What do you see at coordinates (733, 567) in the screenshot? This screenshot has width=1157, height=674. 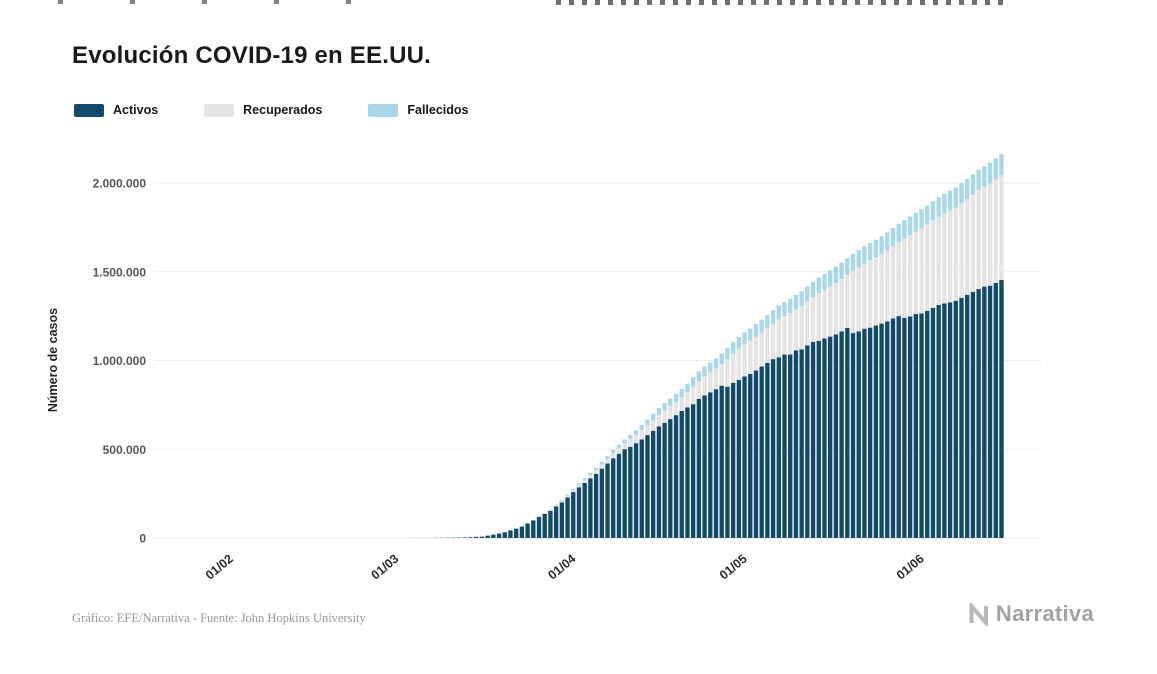 I see `x-tick-label: 01/05` at bounding box center [733, 567].